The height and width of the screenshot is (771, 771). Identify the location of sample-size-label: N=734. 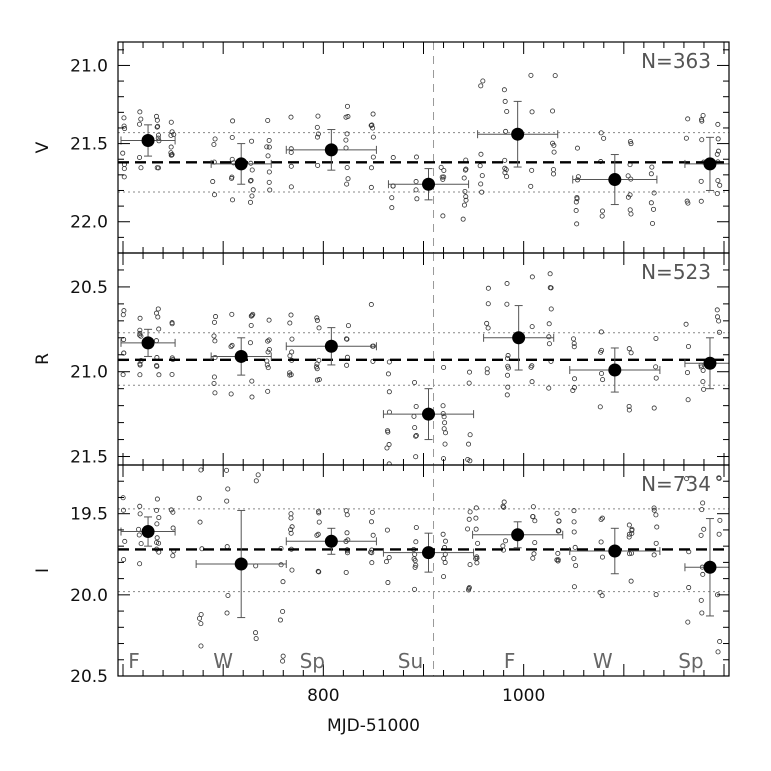
(676, 484).